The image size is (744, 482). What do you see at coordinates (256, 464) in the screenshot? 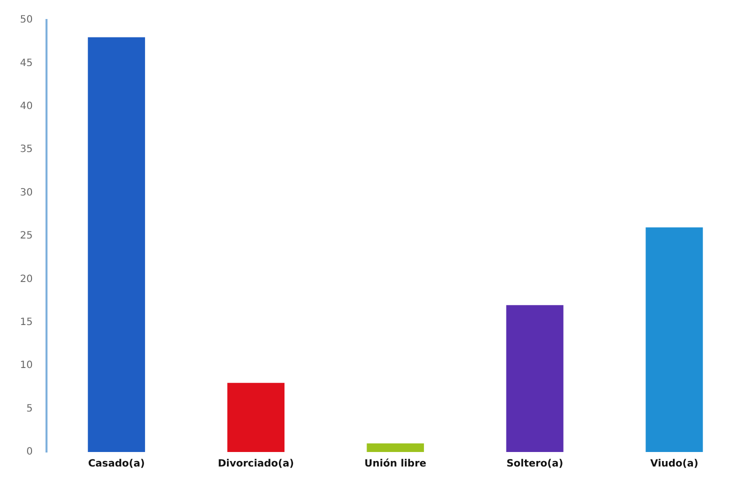
I see `x-tick-label: Divorciado(a)` at bounding box center [256, 464].